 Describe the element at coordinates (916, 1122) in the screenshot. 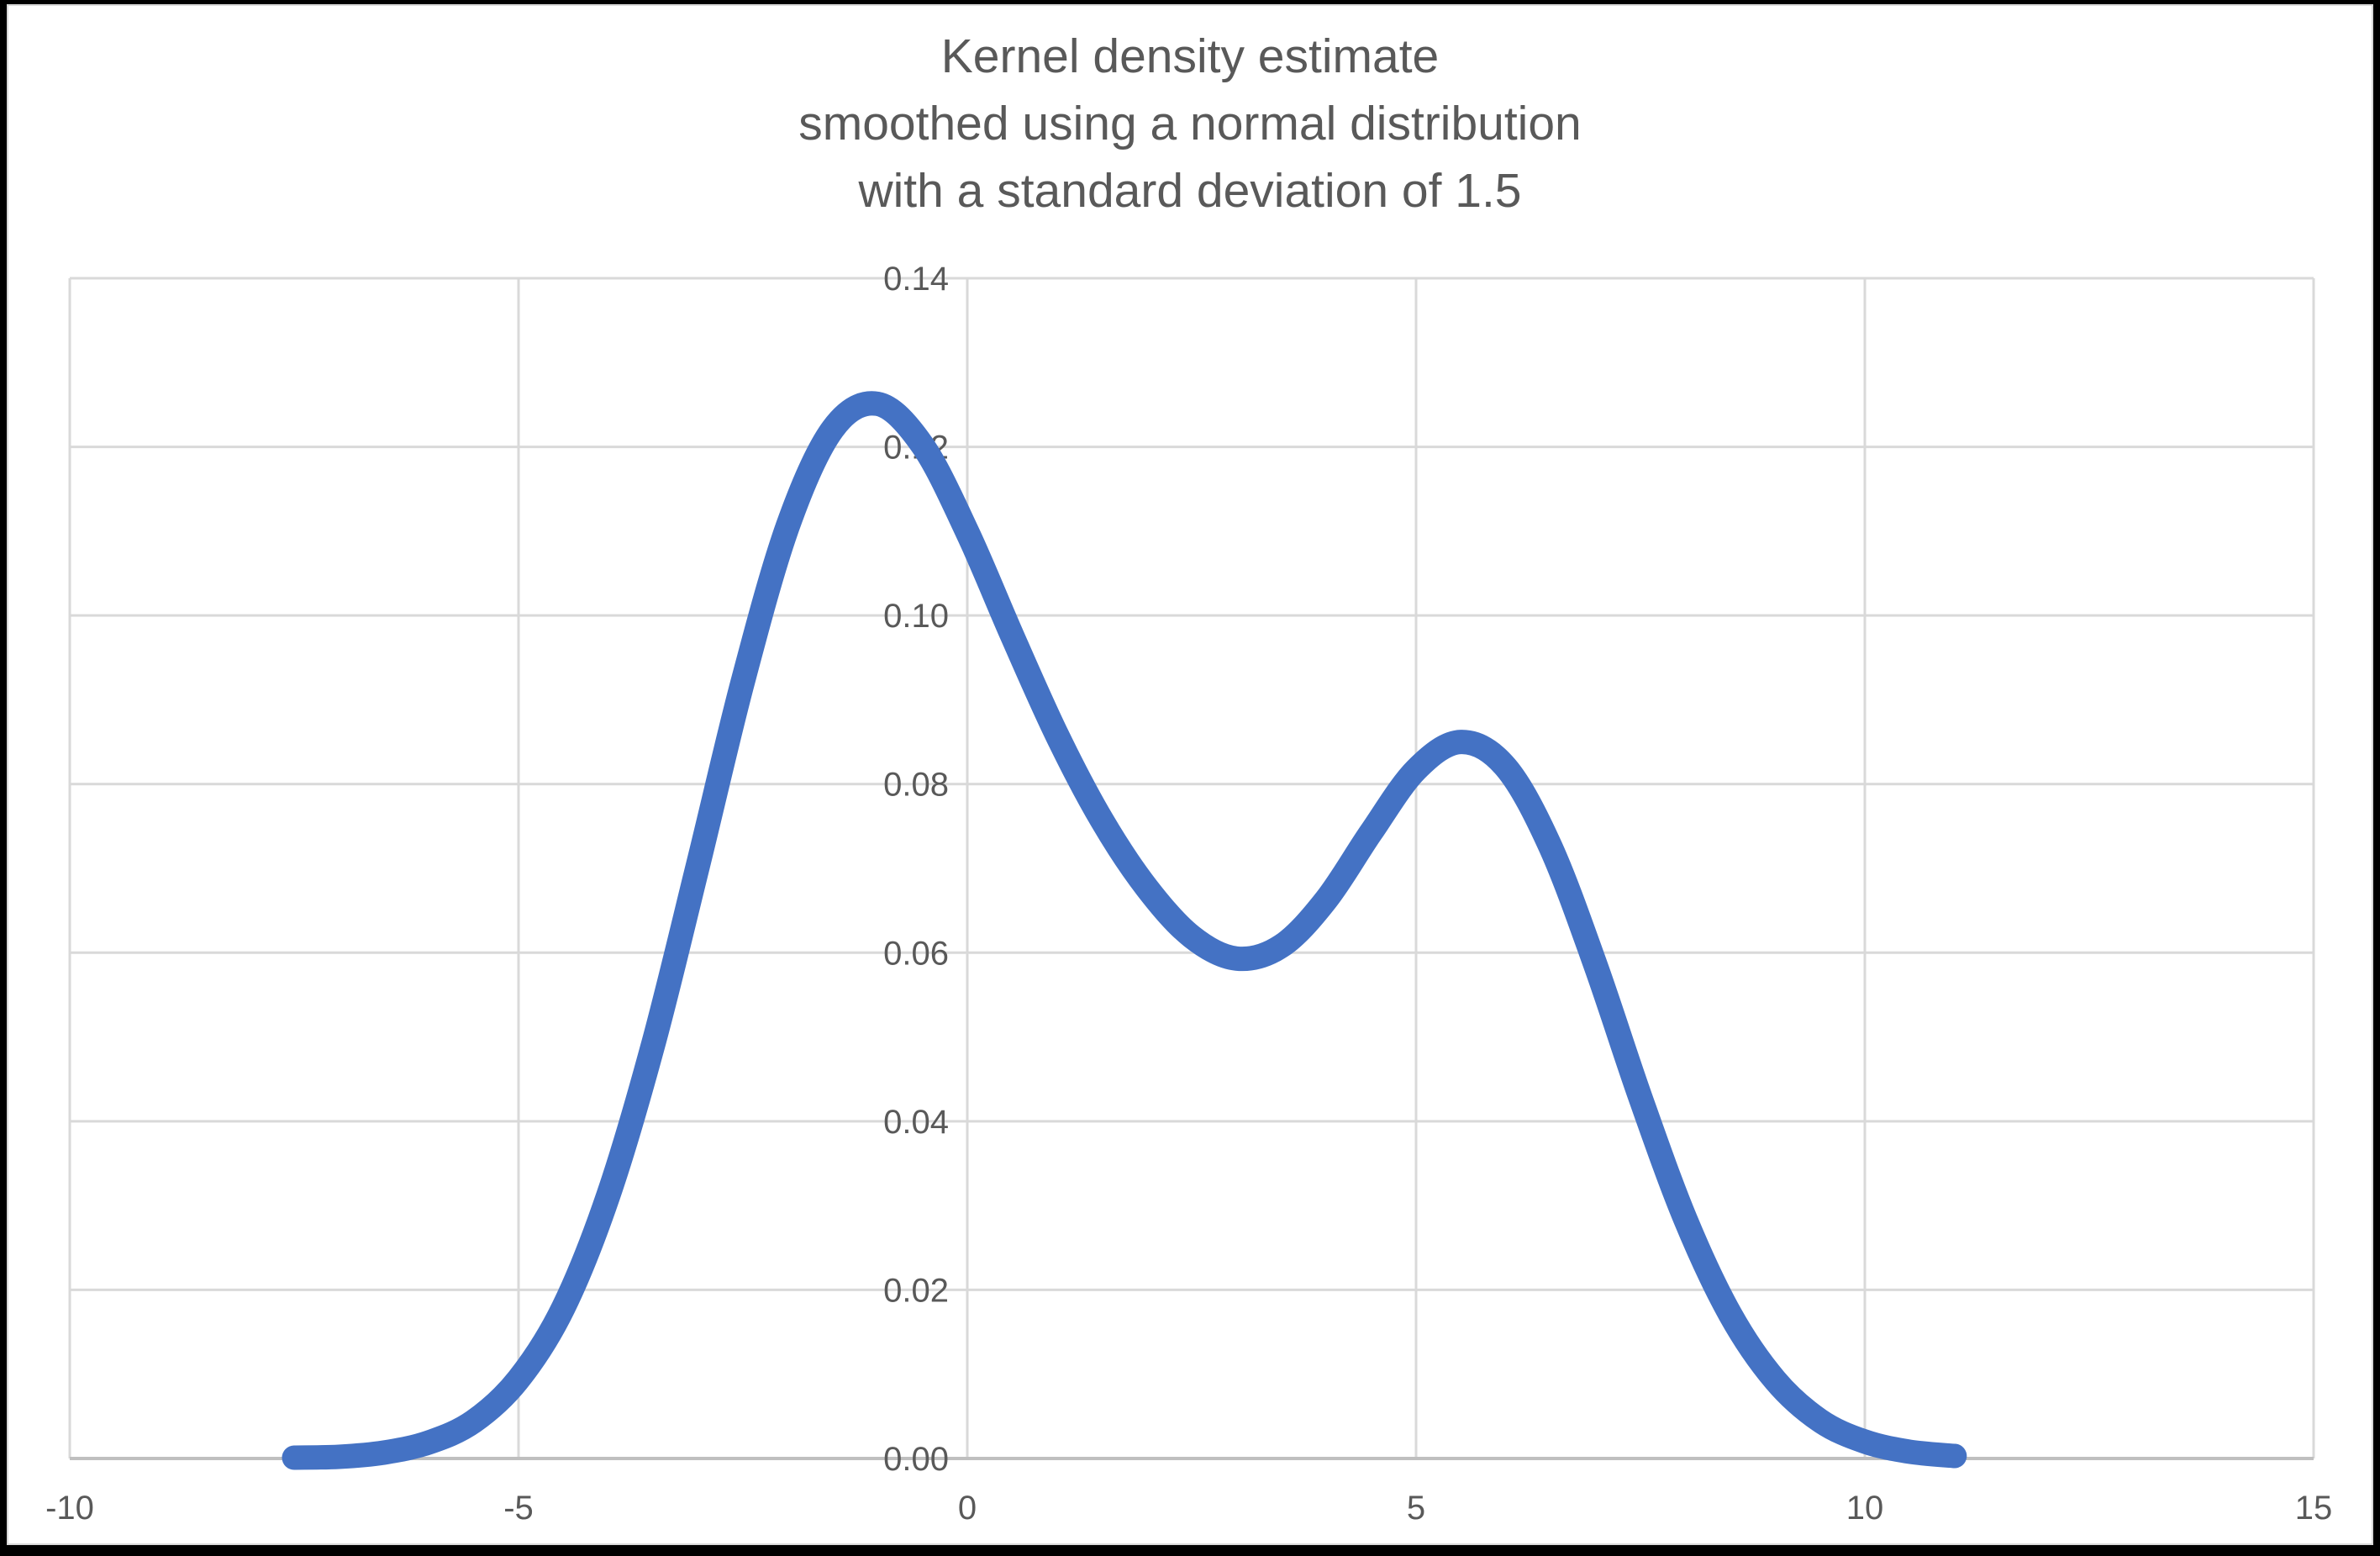

I see `y-tick-label: 0.04` at that location.